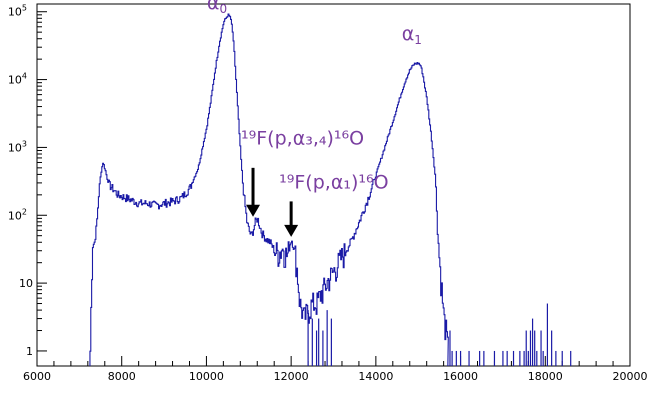 The image size is (650, 393). What do you see at coordinates (17, 79) in the screenshot?
I see `y-tick-label: 10⁴` at bounding box center [17, 79].